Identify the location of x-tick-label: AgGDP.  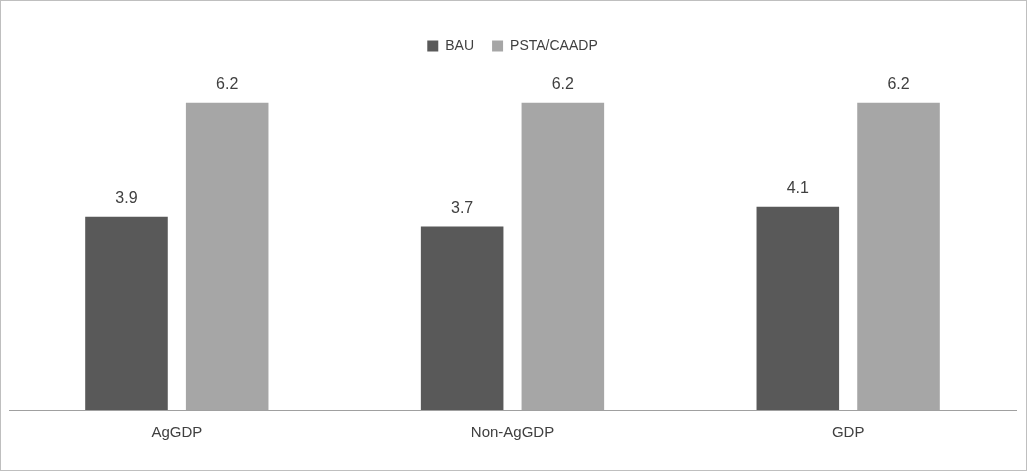
(177, 432).